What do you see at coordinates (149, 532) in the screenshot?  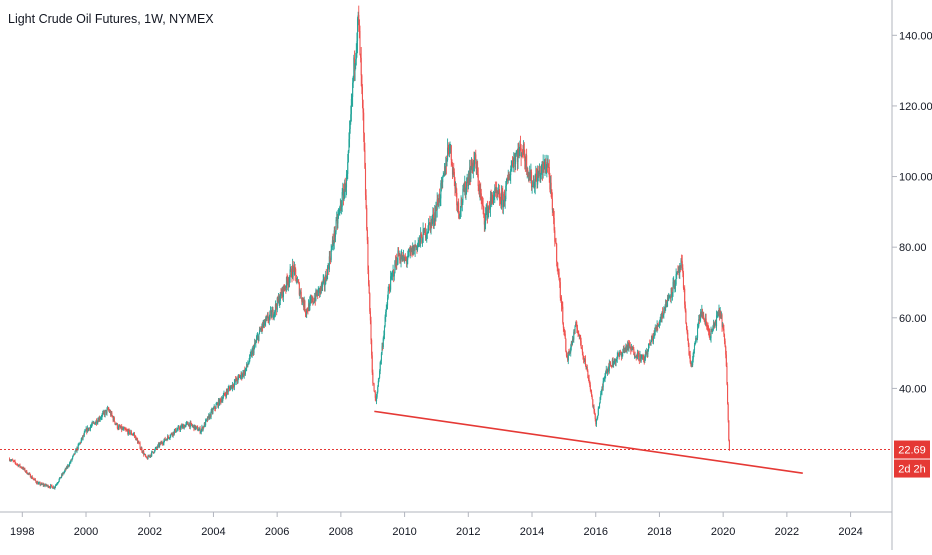 I see `x-tick-label: 2002` at bounding box center [149, 532].